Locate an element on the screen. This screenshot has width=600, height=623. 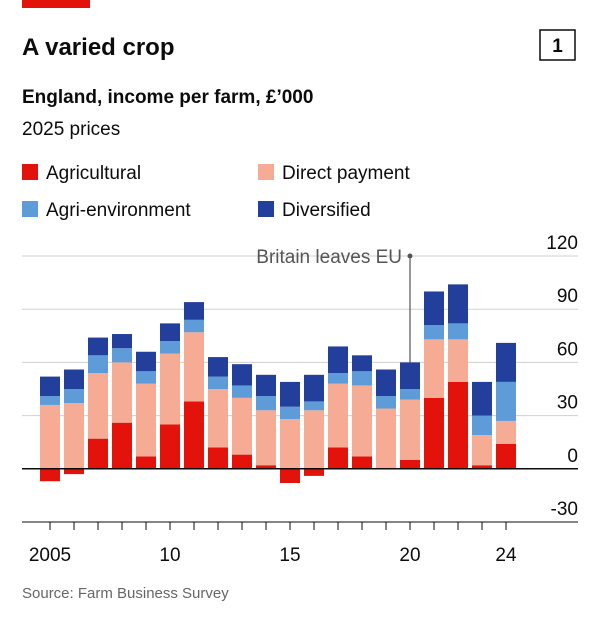
y-tick-label: 120 is located at coordinates (562, 243).